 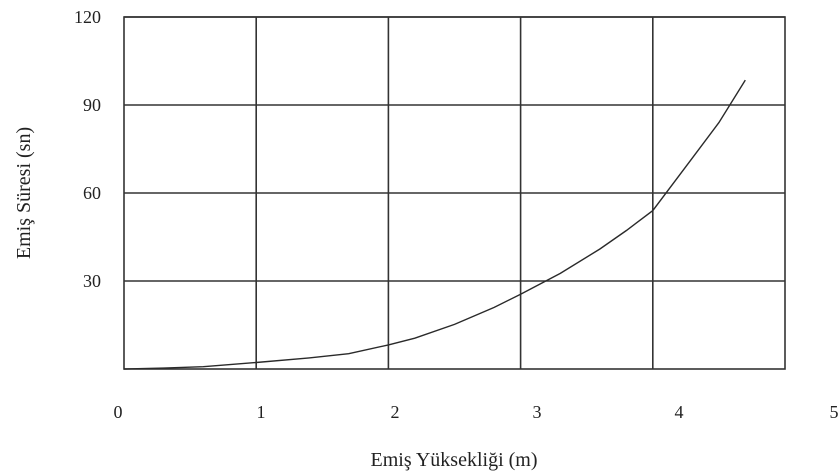 I want to click on x-tick-label: 3, so click(x=537, y=412).